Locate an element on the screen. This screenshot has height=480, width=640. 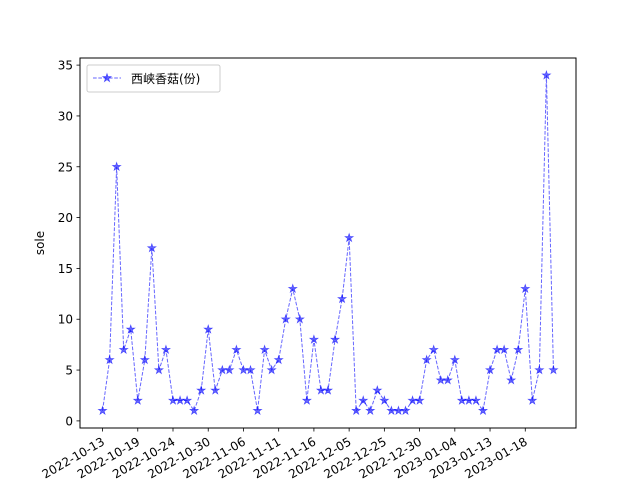
legend: 西峡香菇(份) is located at coordinates (153, 78).